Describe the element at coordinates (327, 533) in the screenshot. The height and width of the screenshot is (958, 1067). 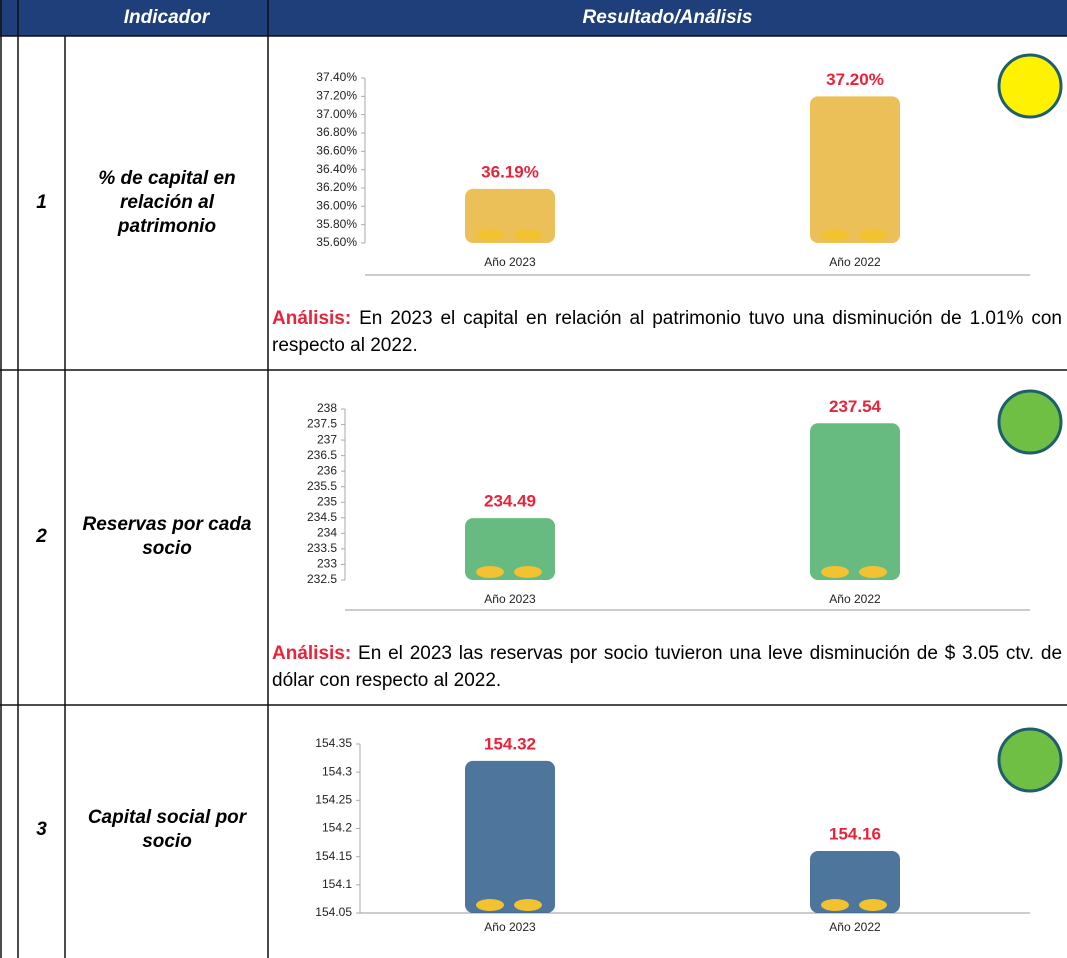
I see `y-tick-label: 234` at that location.